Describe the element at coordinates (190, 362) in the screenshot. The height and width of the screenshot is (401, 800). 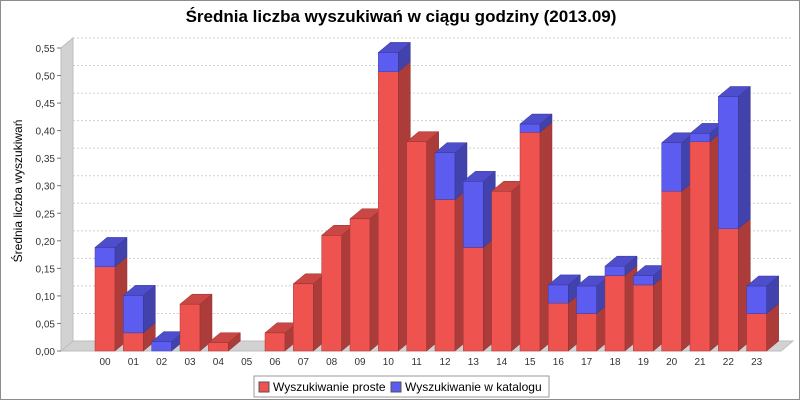
I see `x-tick-label: 03` at that location.